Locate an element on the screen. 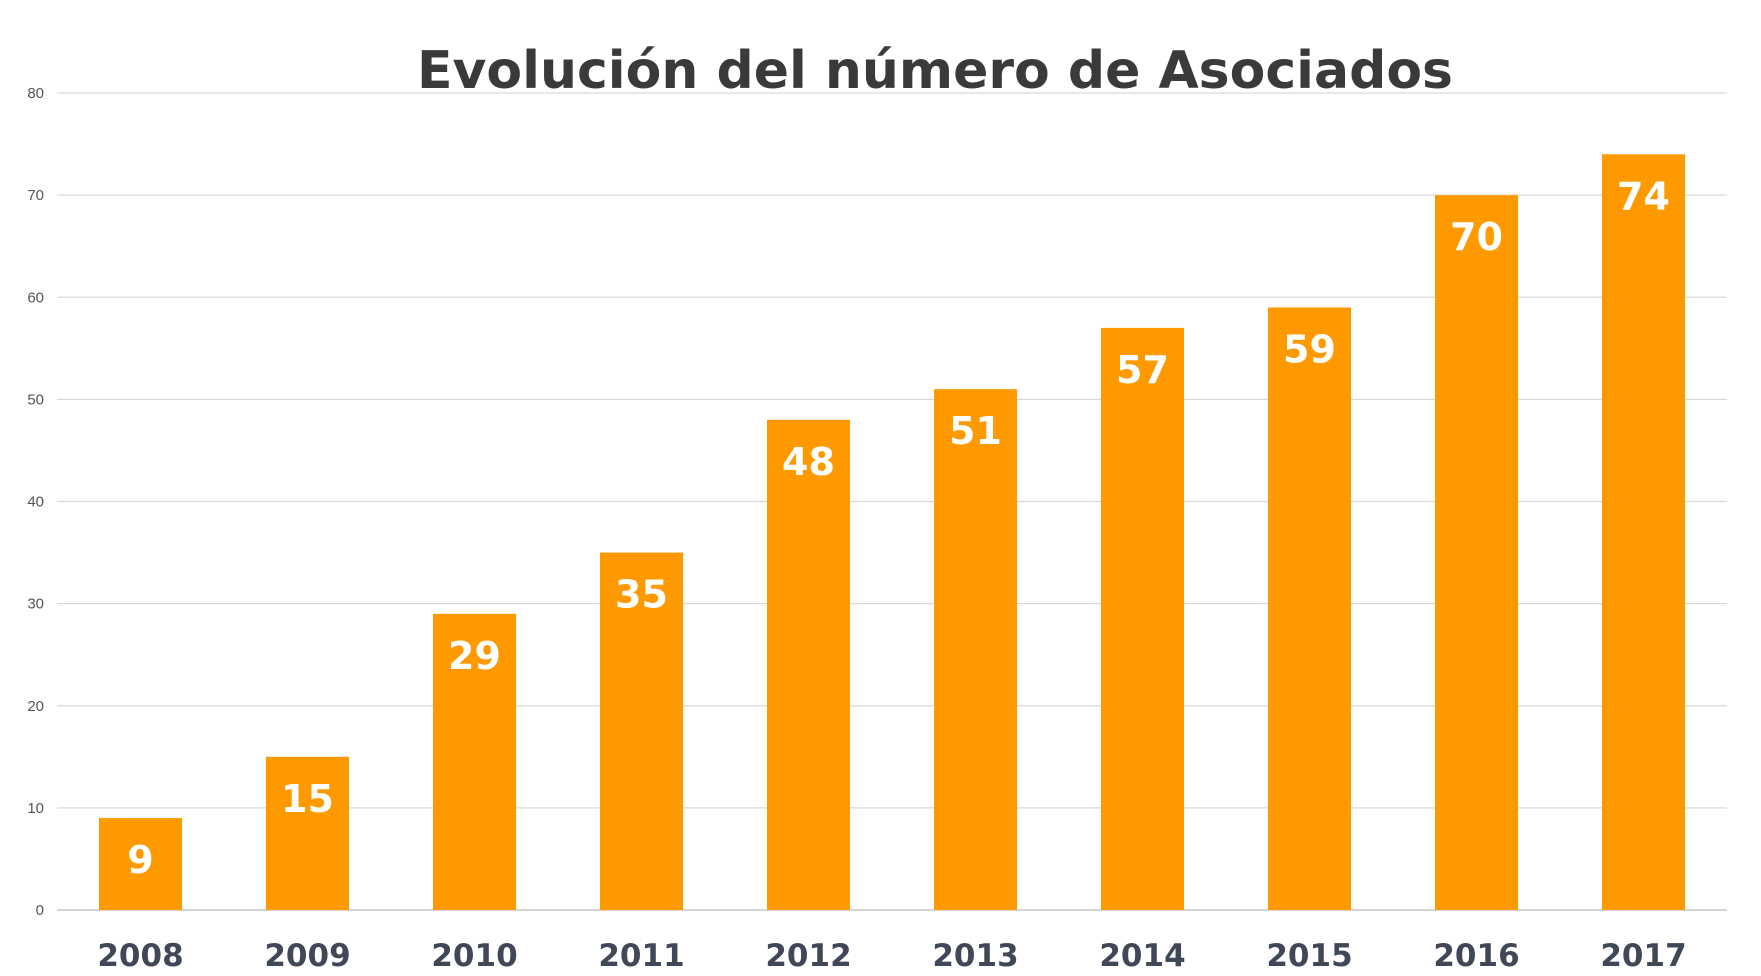 This screenshot has width=1761, height=976. bar-value-label: 51 is located at coordinates (975, 431).